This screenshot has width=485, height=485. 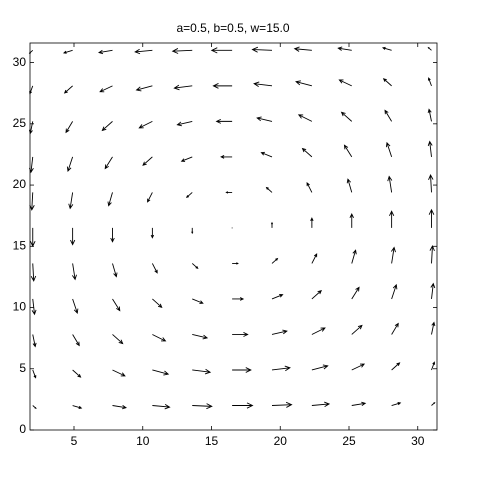 I want to click on x-tick-label: 30, so click(x=418, y=441).